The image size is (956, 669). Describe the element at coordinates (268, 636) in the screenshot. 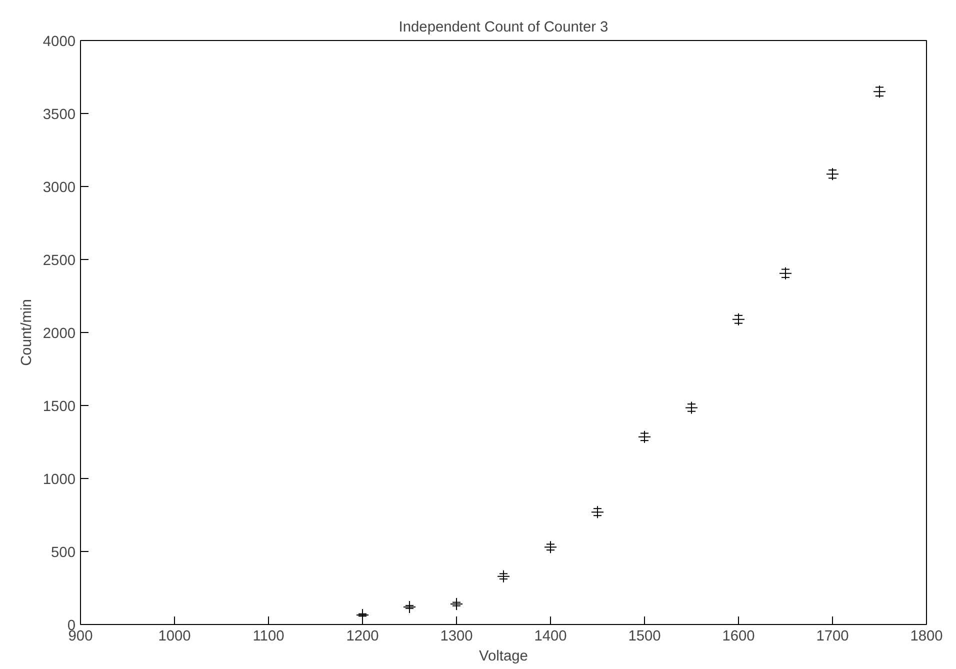

I see `x-tick-label: 1100` at that location.